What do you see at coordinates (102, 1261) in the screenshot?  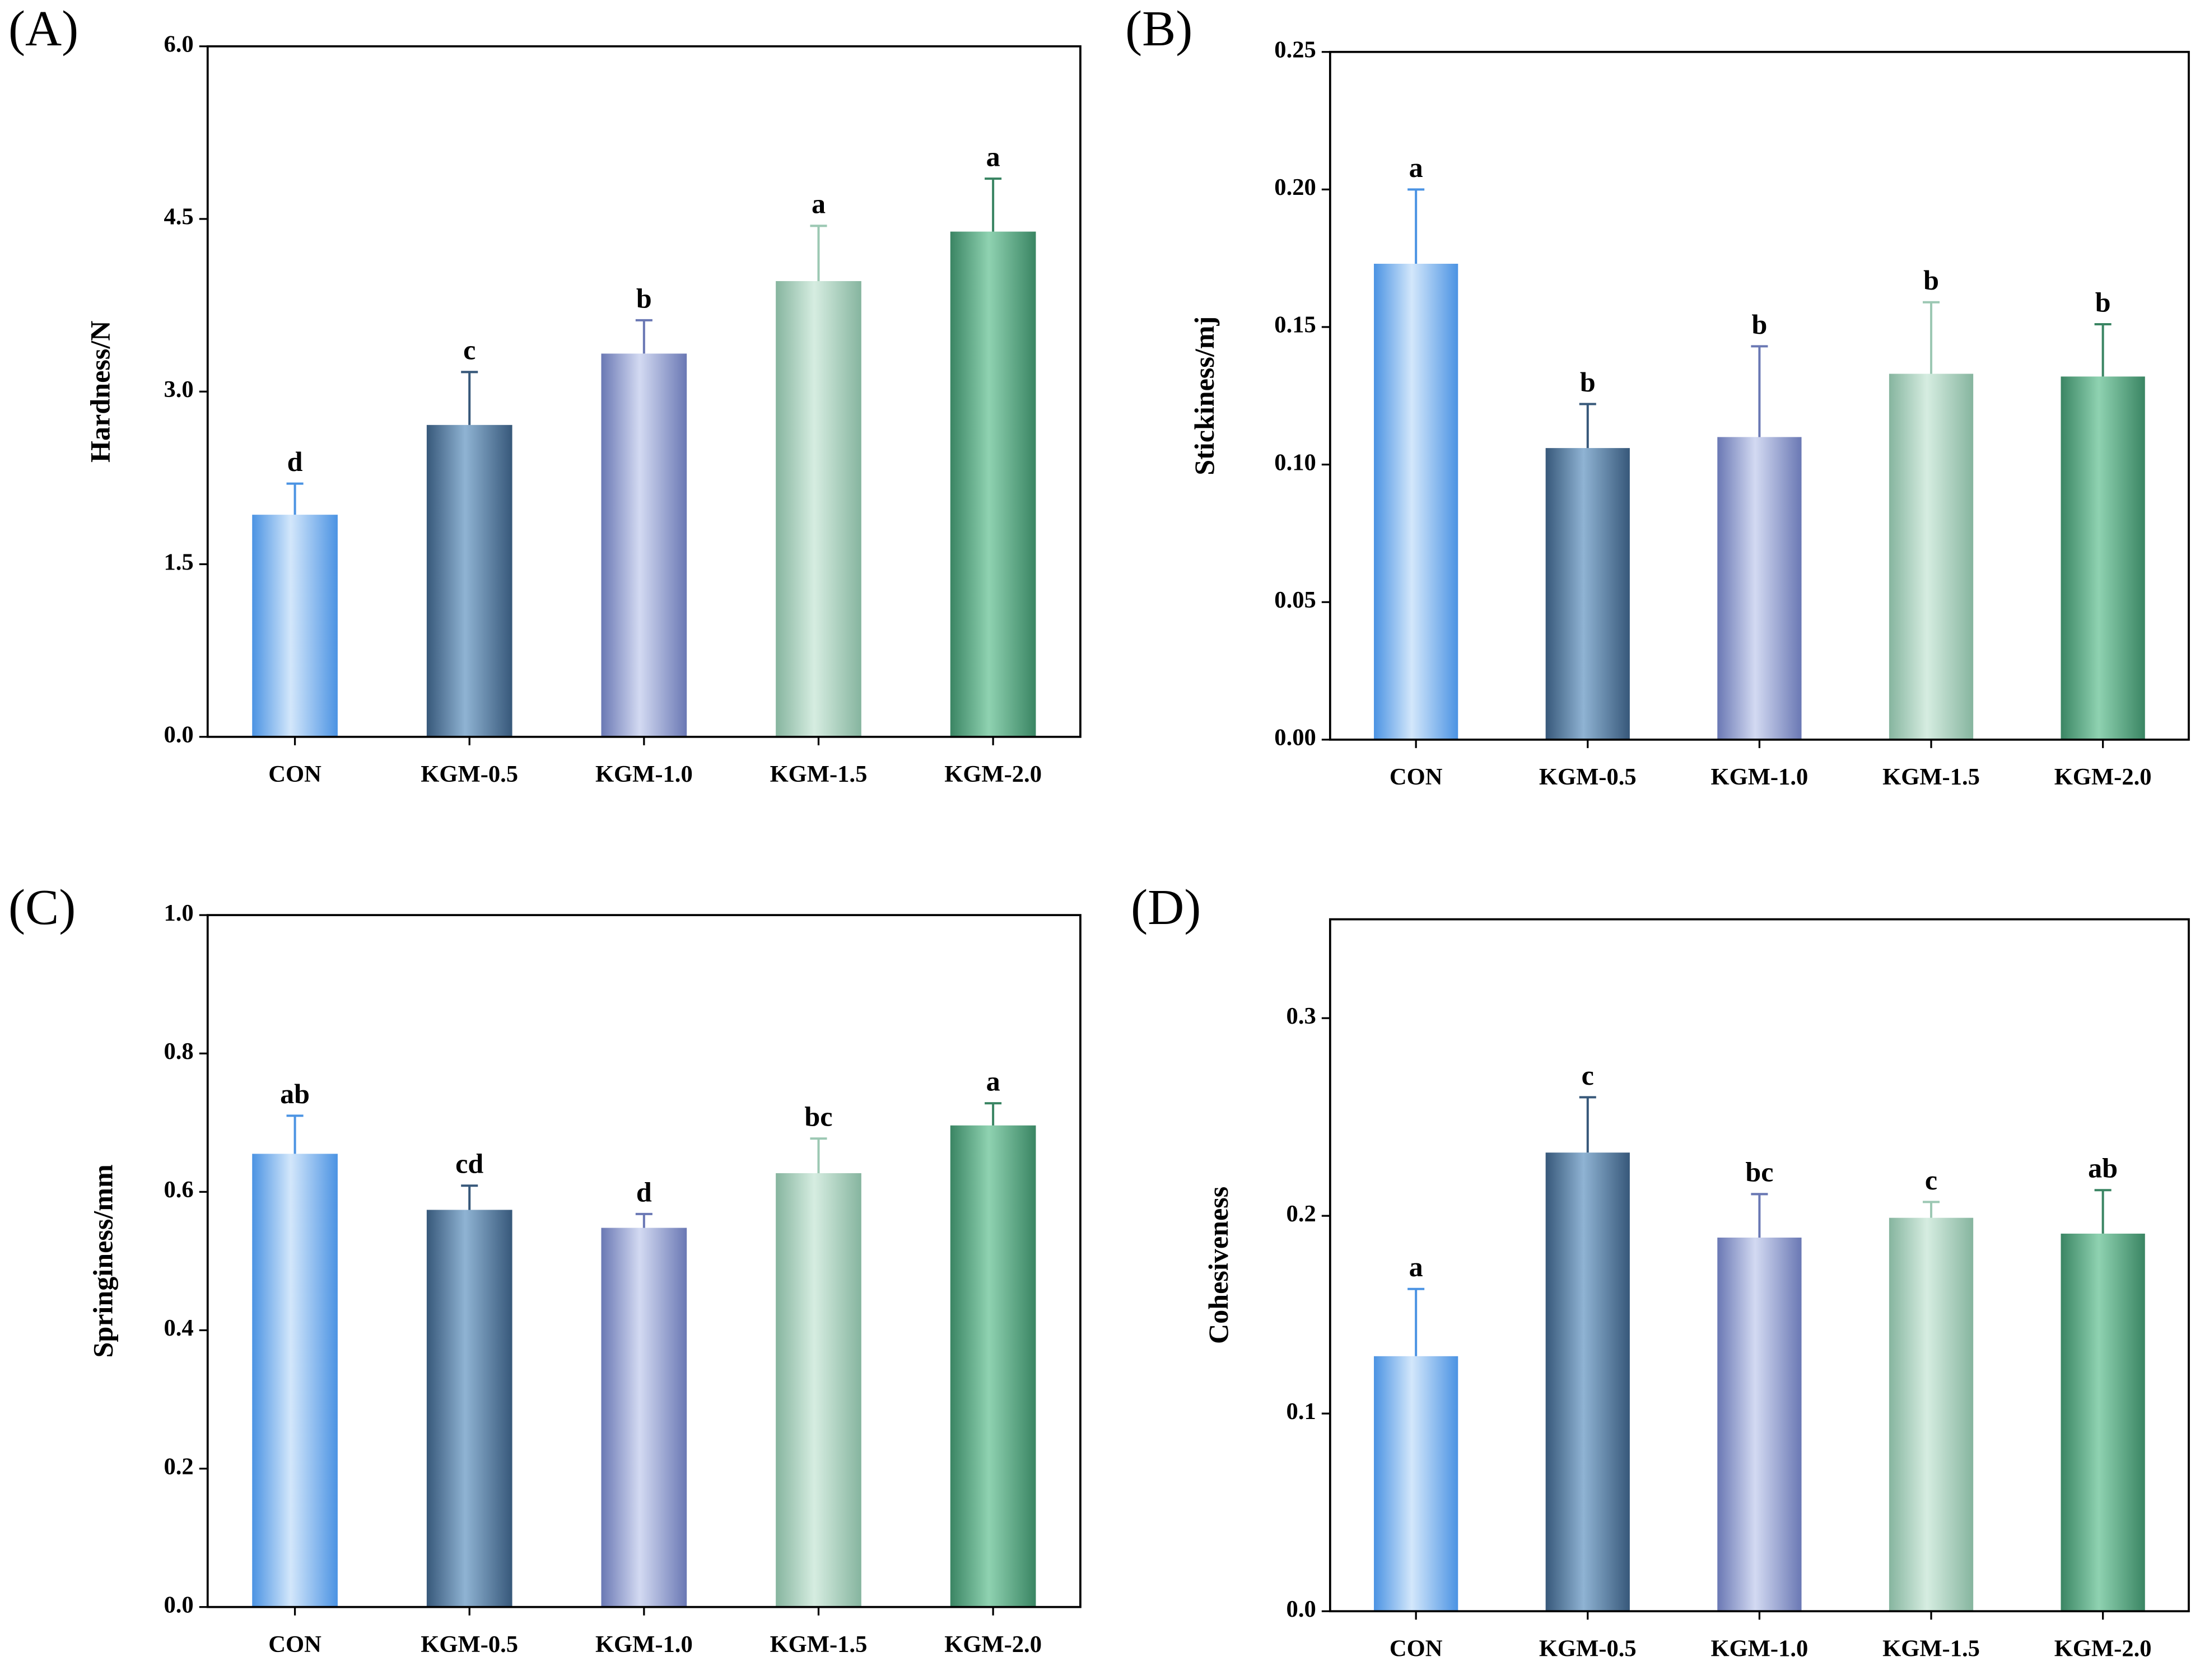 I see `y-axis-label: Springiness/mm` at bounding box center [102, 1261].